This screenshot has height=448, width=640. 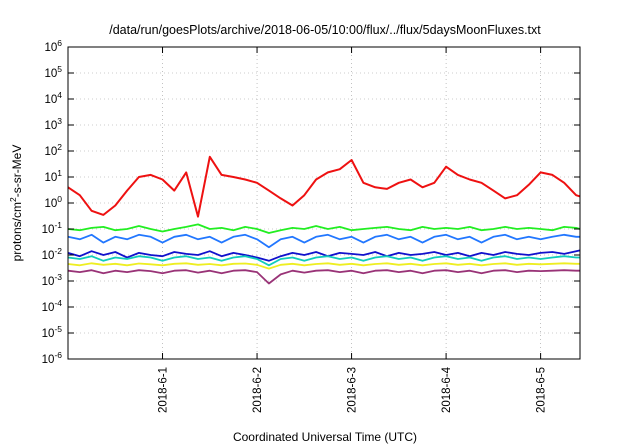 What do you see at coordinates (53, 98) in the screenshot?
I see `y-tick-label: 10⁴` at bounding box center [53, 98].